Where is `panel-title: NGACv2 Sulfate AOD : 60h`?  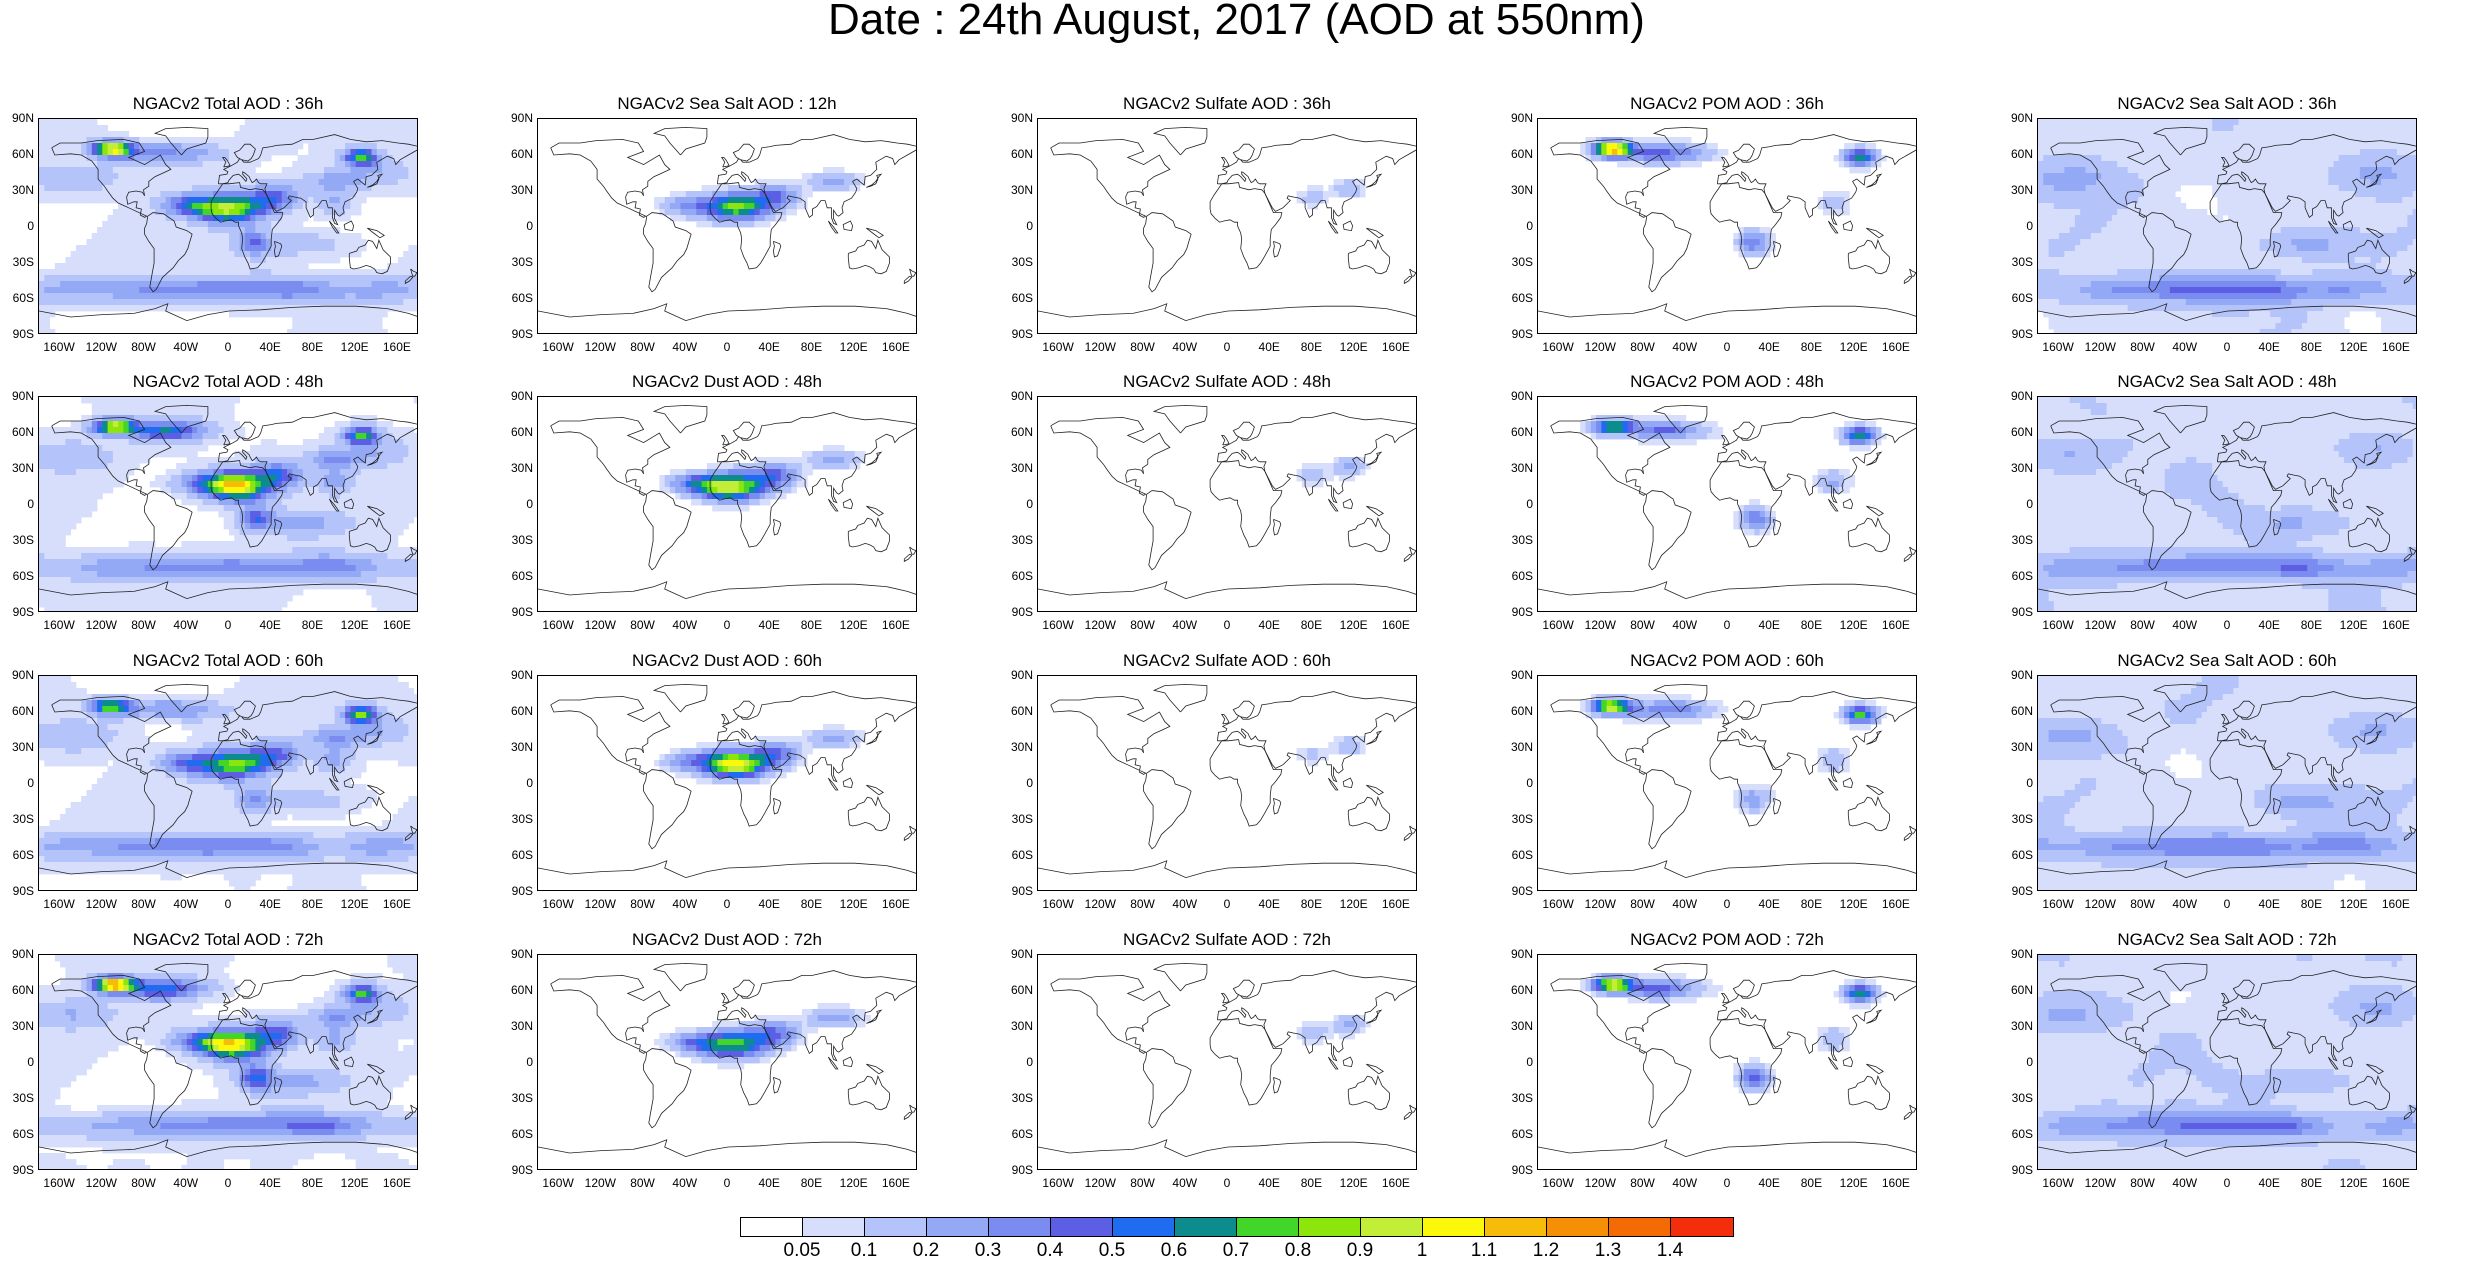
panel-title: NGACv2 Sulfate AOD : 60h is located at coordinates (1227, 661).